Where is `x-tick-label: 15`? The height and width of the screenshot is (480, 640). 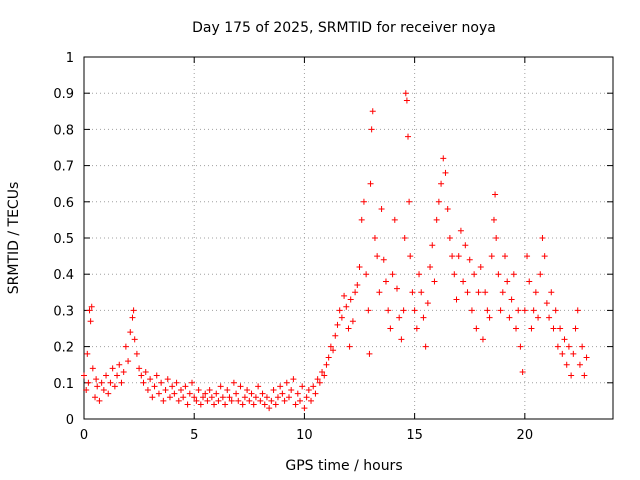 x-tick-label: 15 is located at coordinates (414, 435).